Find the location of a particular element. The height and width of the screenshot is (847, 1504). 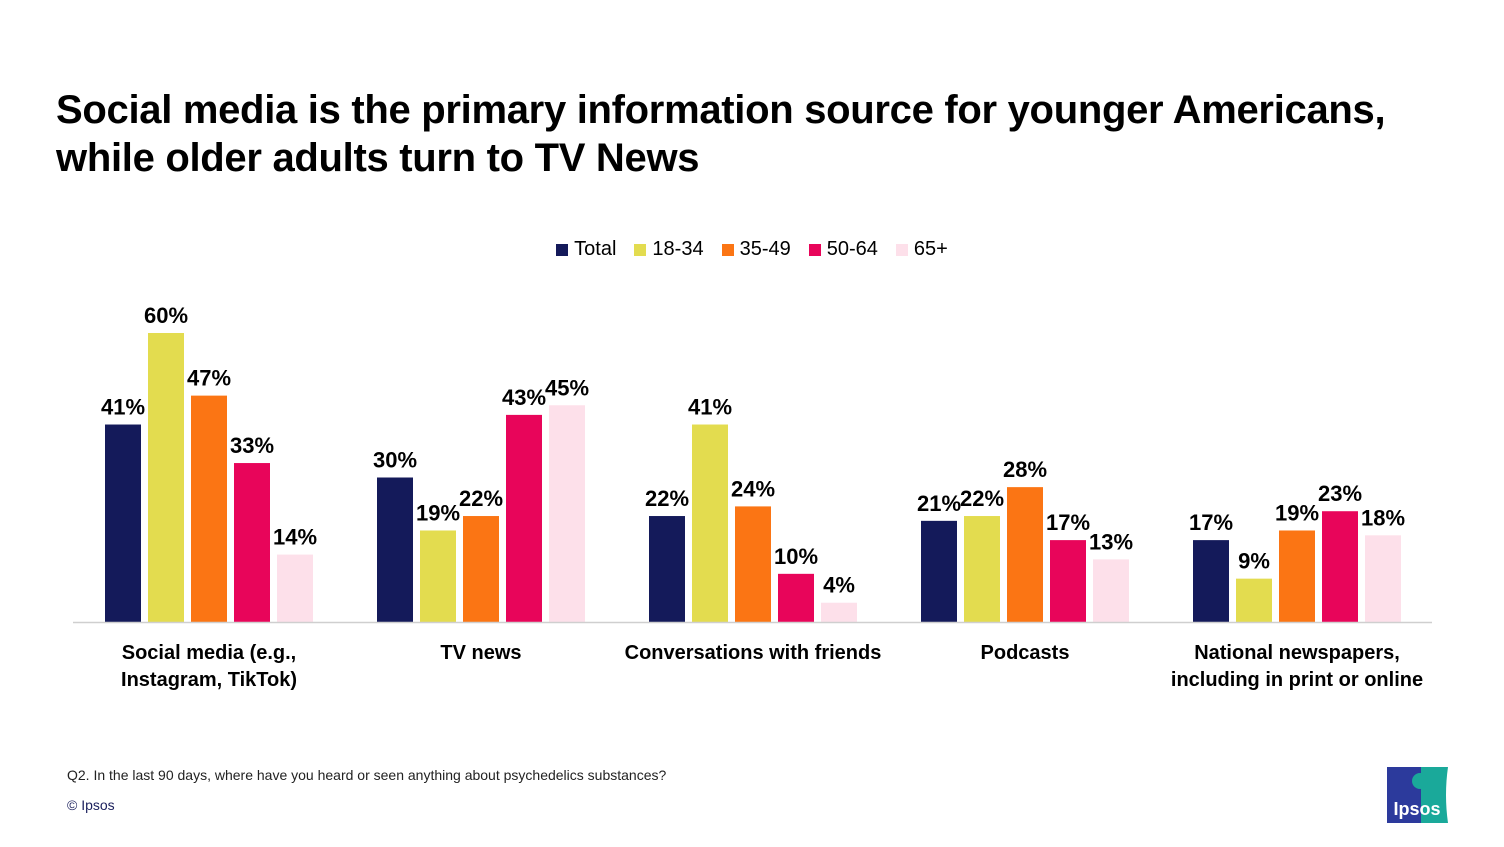

data-label: 14% is located at coordinates (295, 537).